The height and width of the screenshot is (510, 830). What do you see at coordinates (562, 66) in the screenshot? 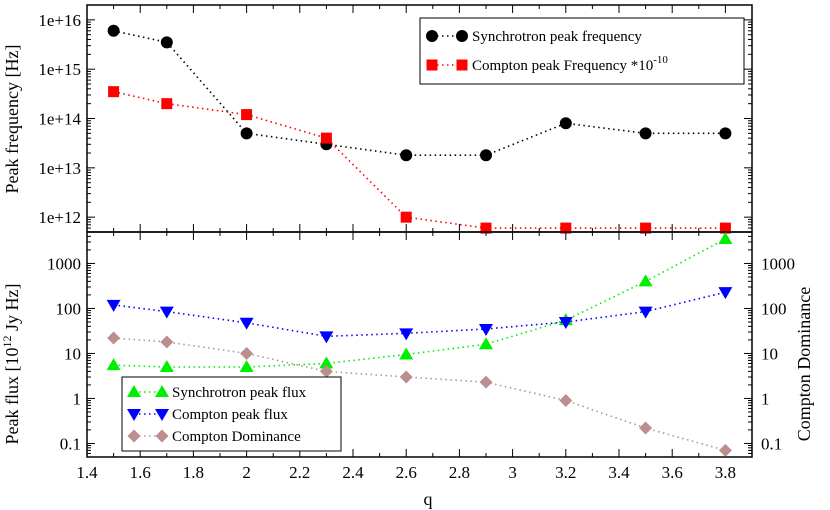
I see `top-legend-label-main: Compton peak Frequency *10` at bounding box center [562, 66].